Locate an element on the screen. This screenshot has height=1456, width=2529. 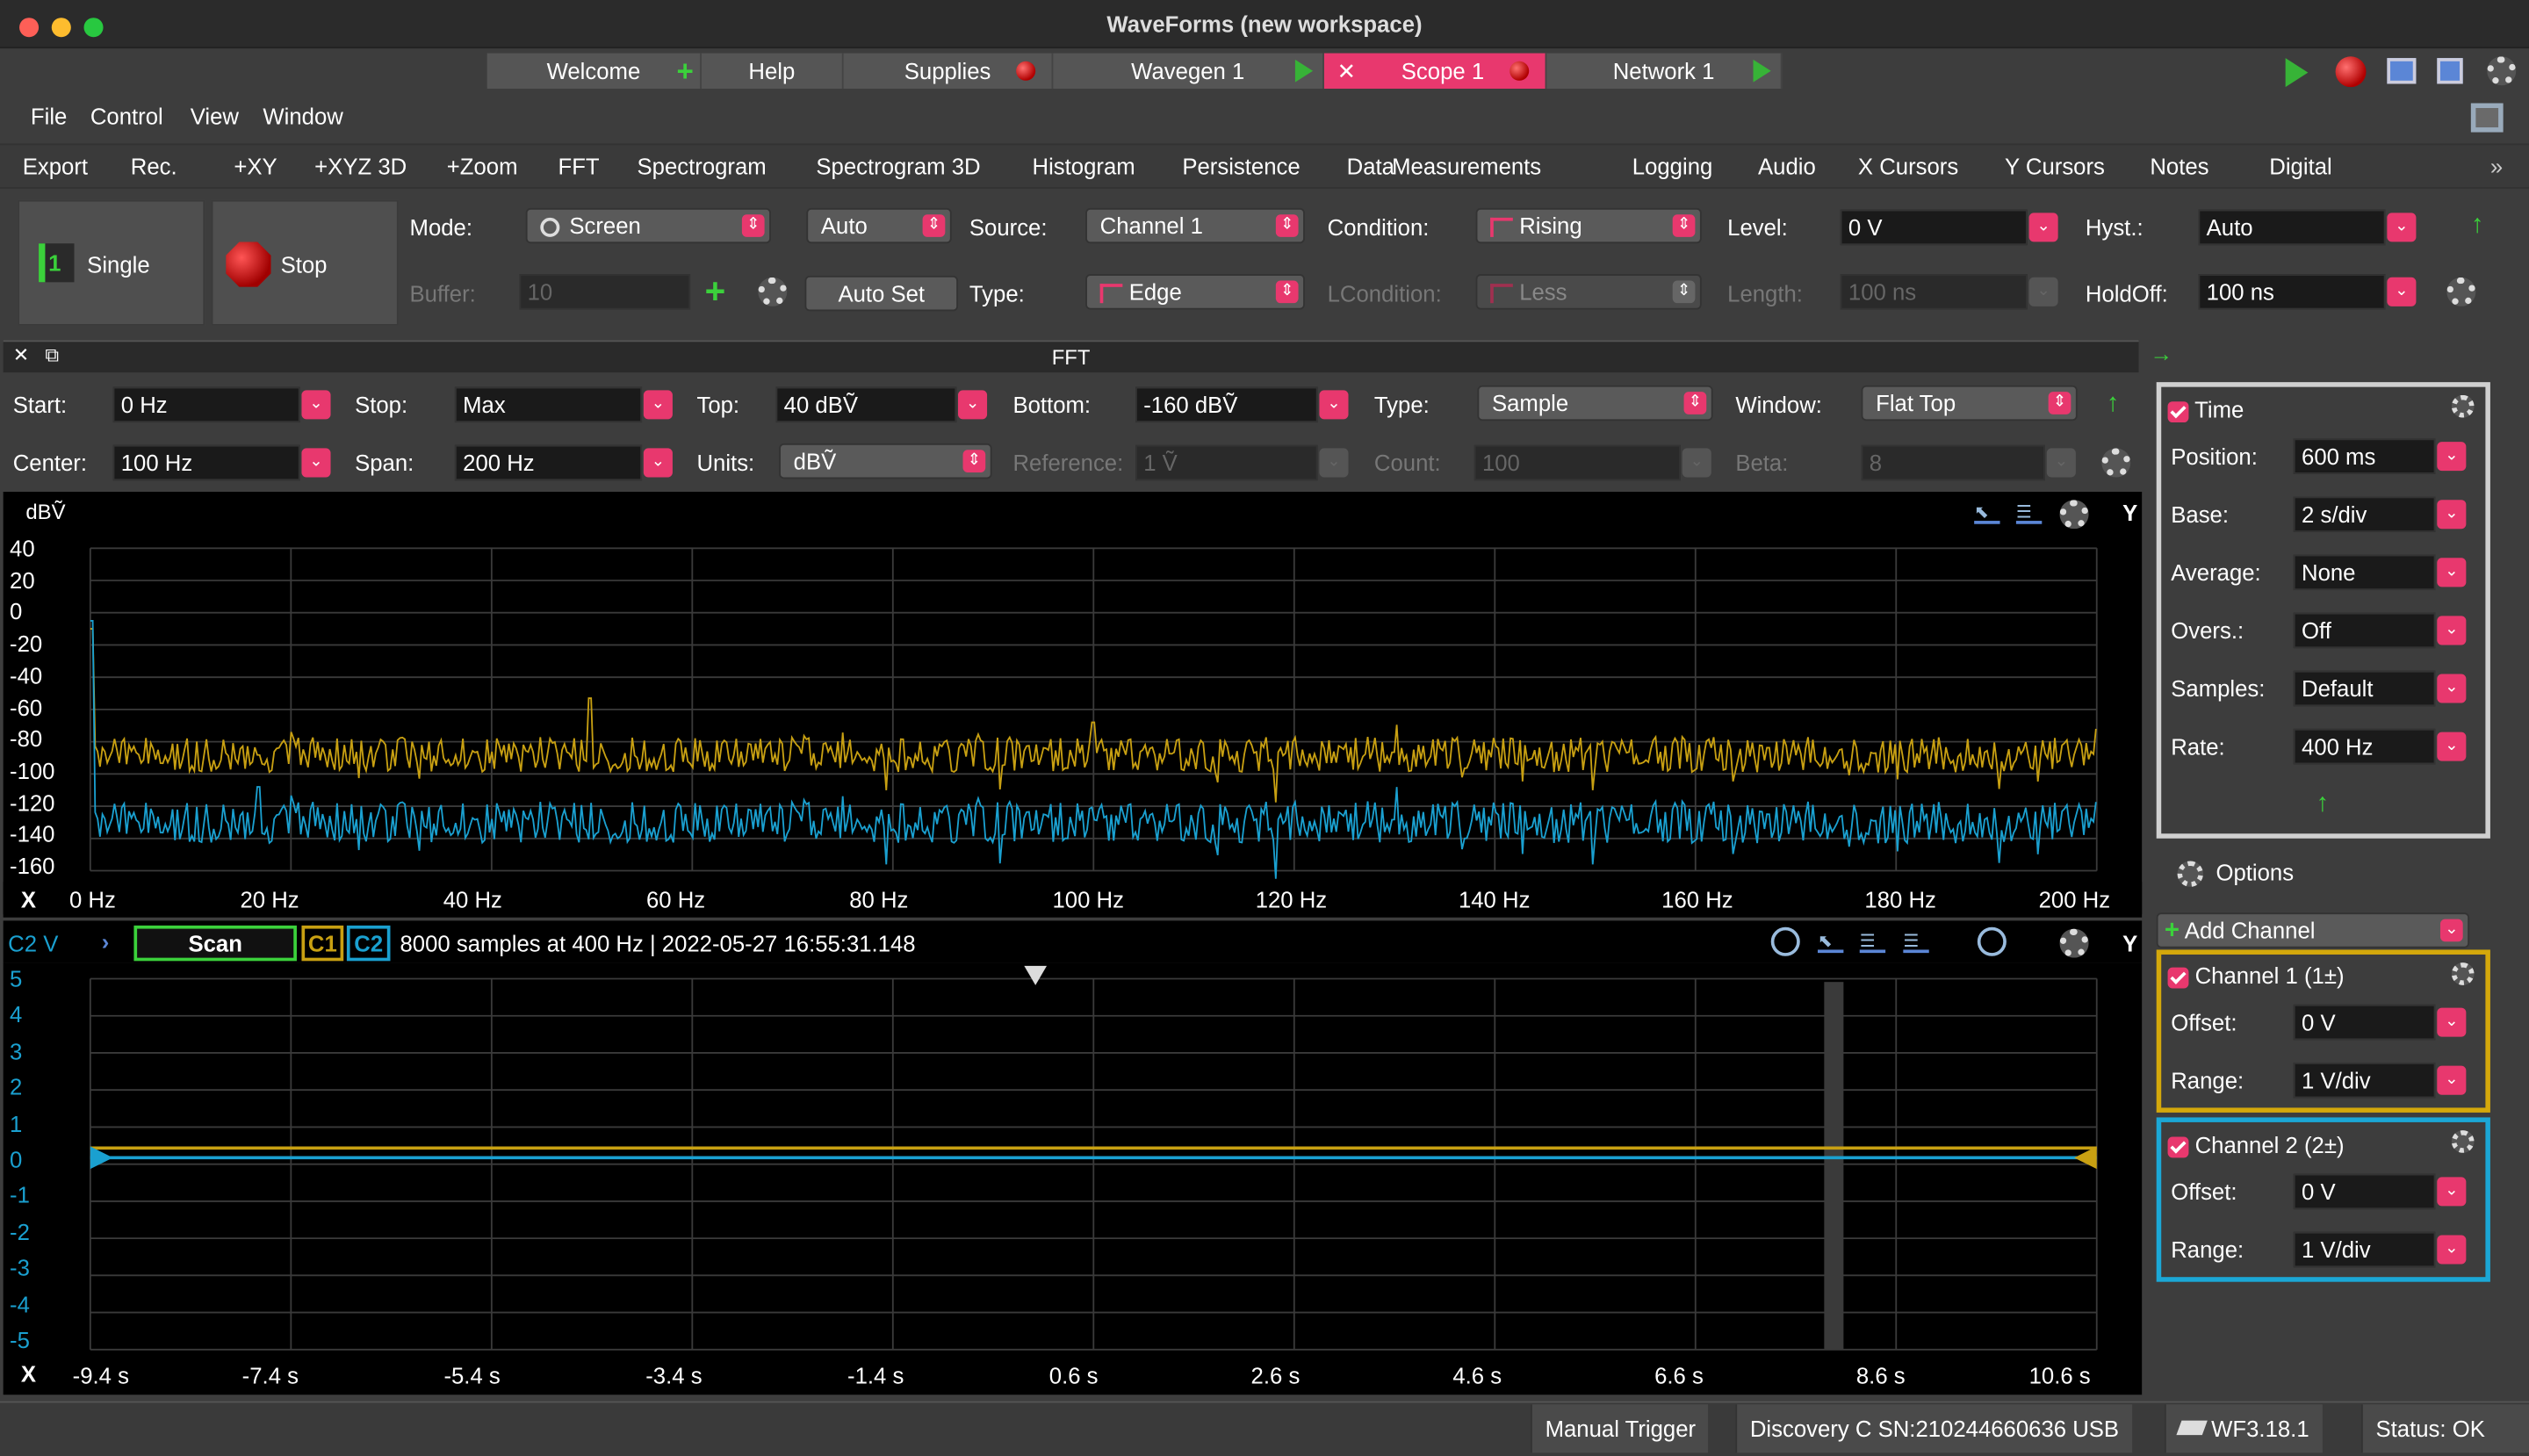
time-panel-title: Time is located at coordinates (2206, 409).